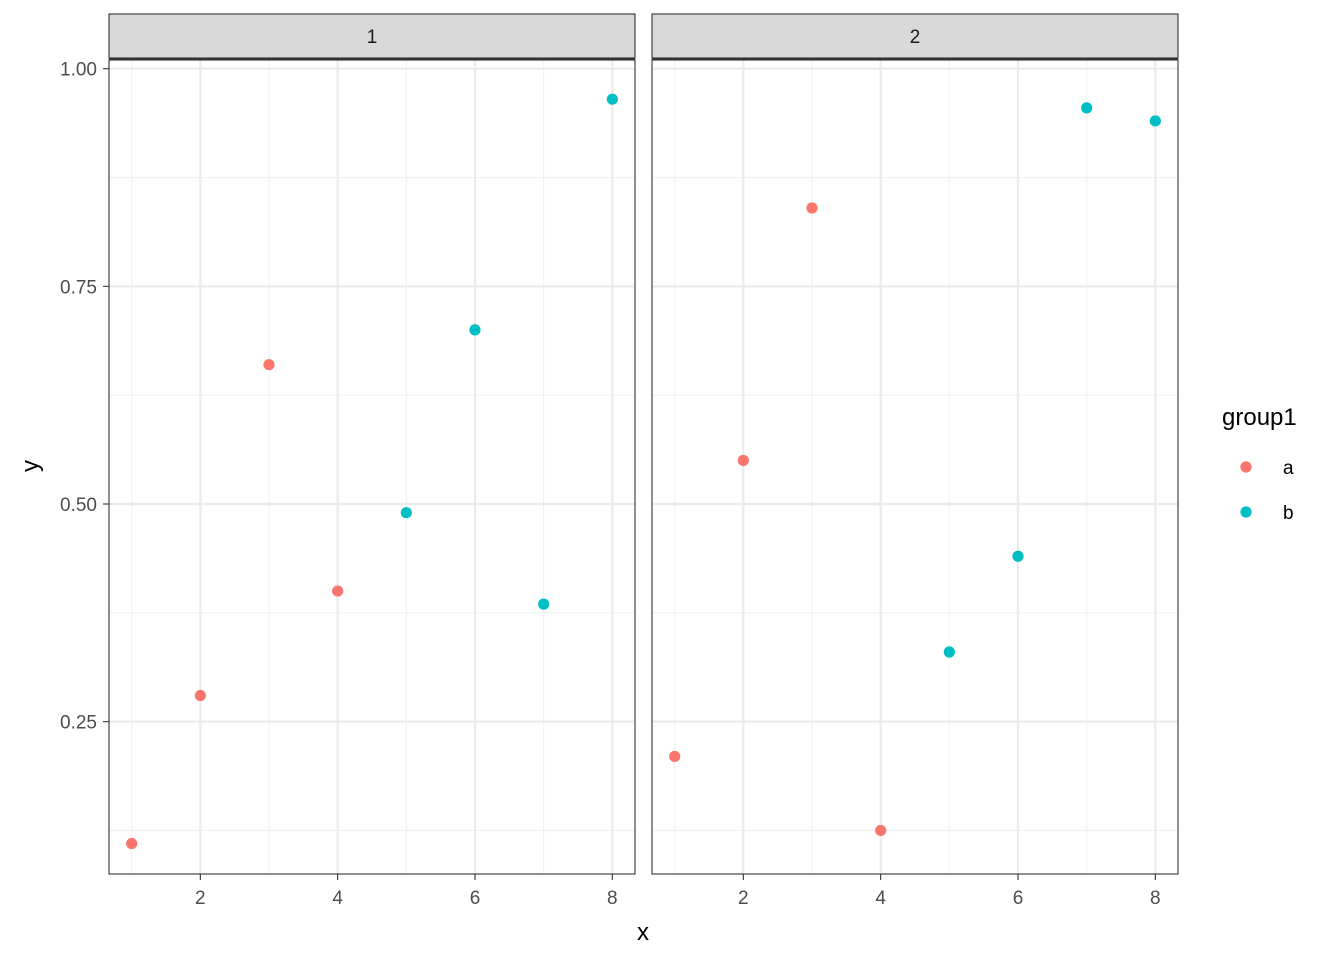 This screenshot has height=960, width=1344. I want to click on legend-key-b, so click(1246, 512).